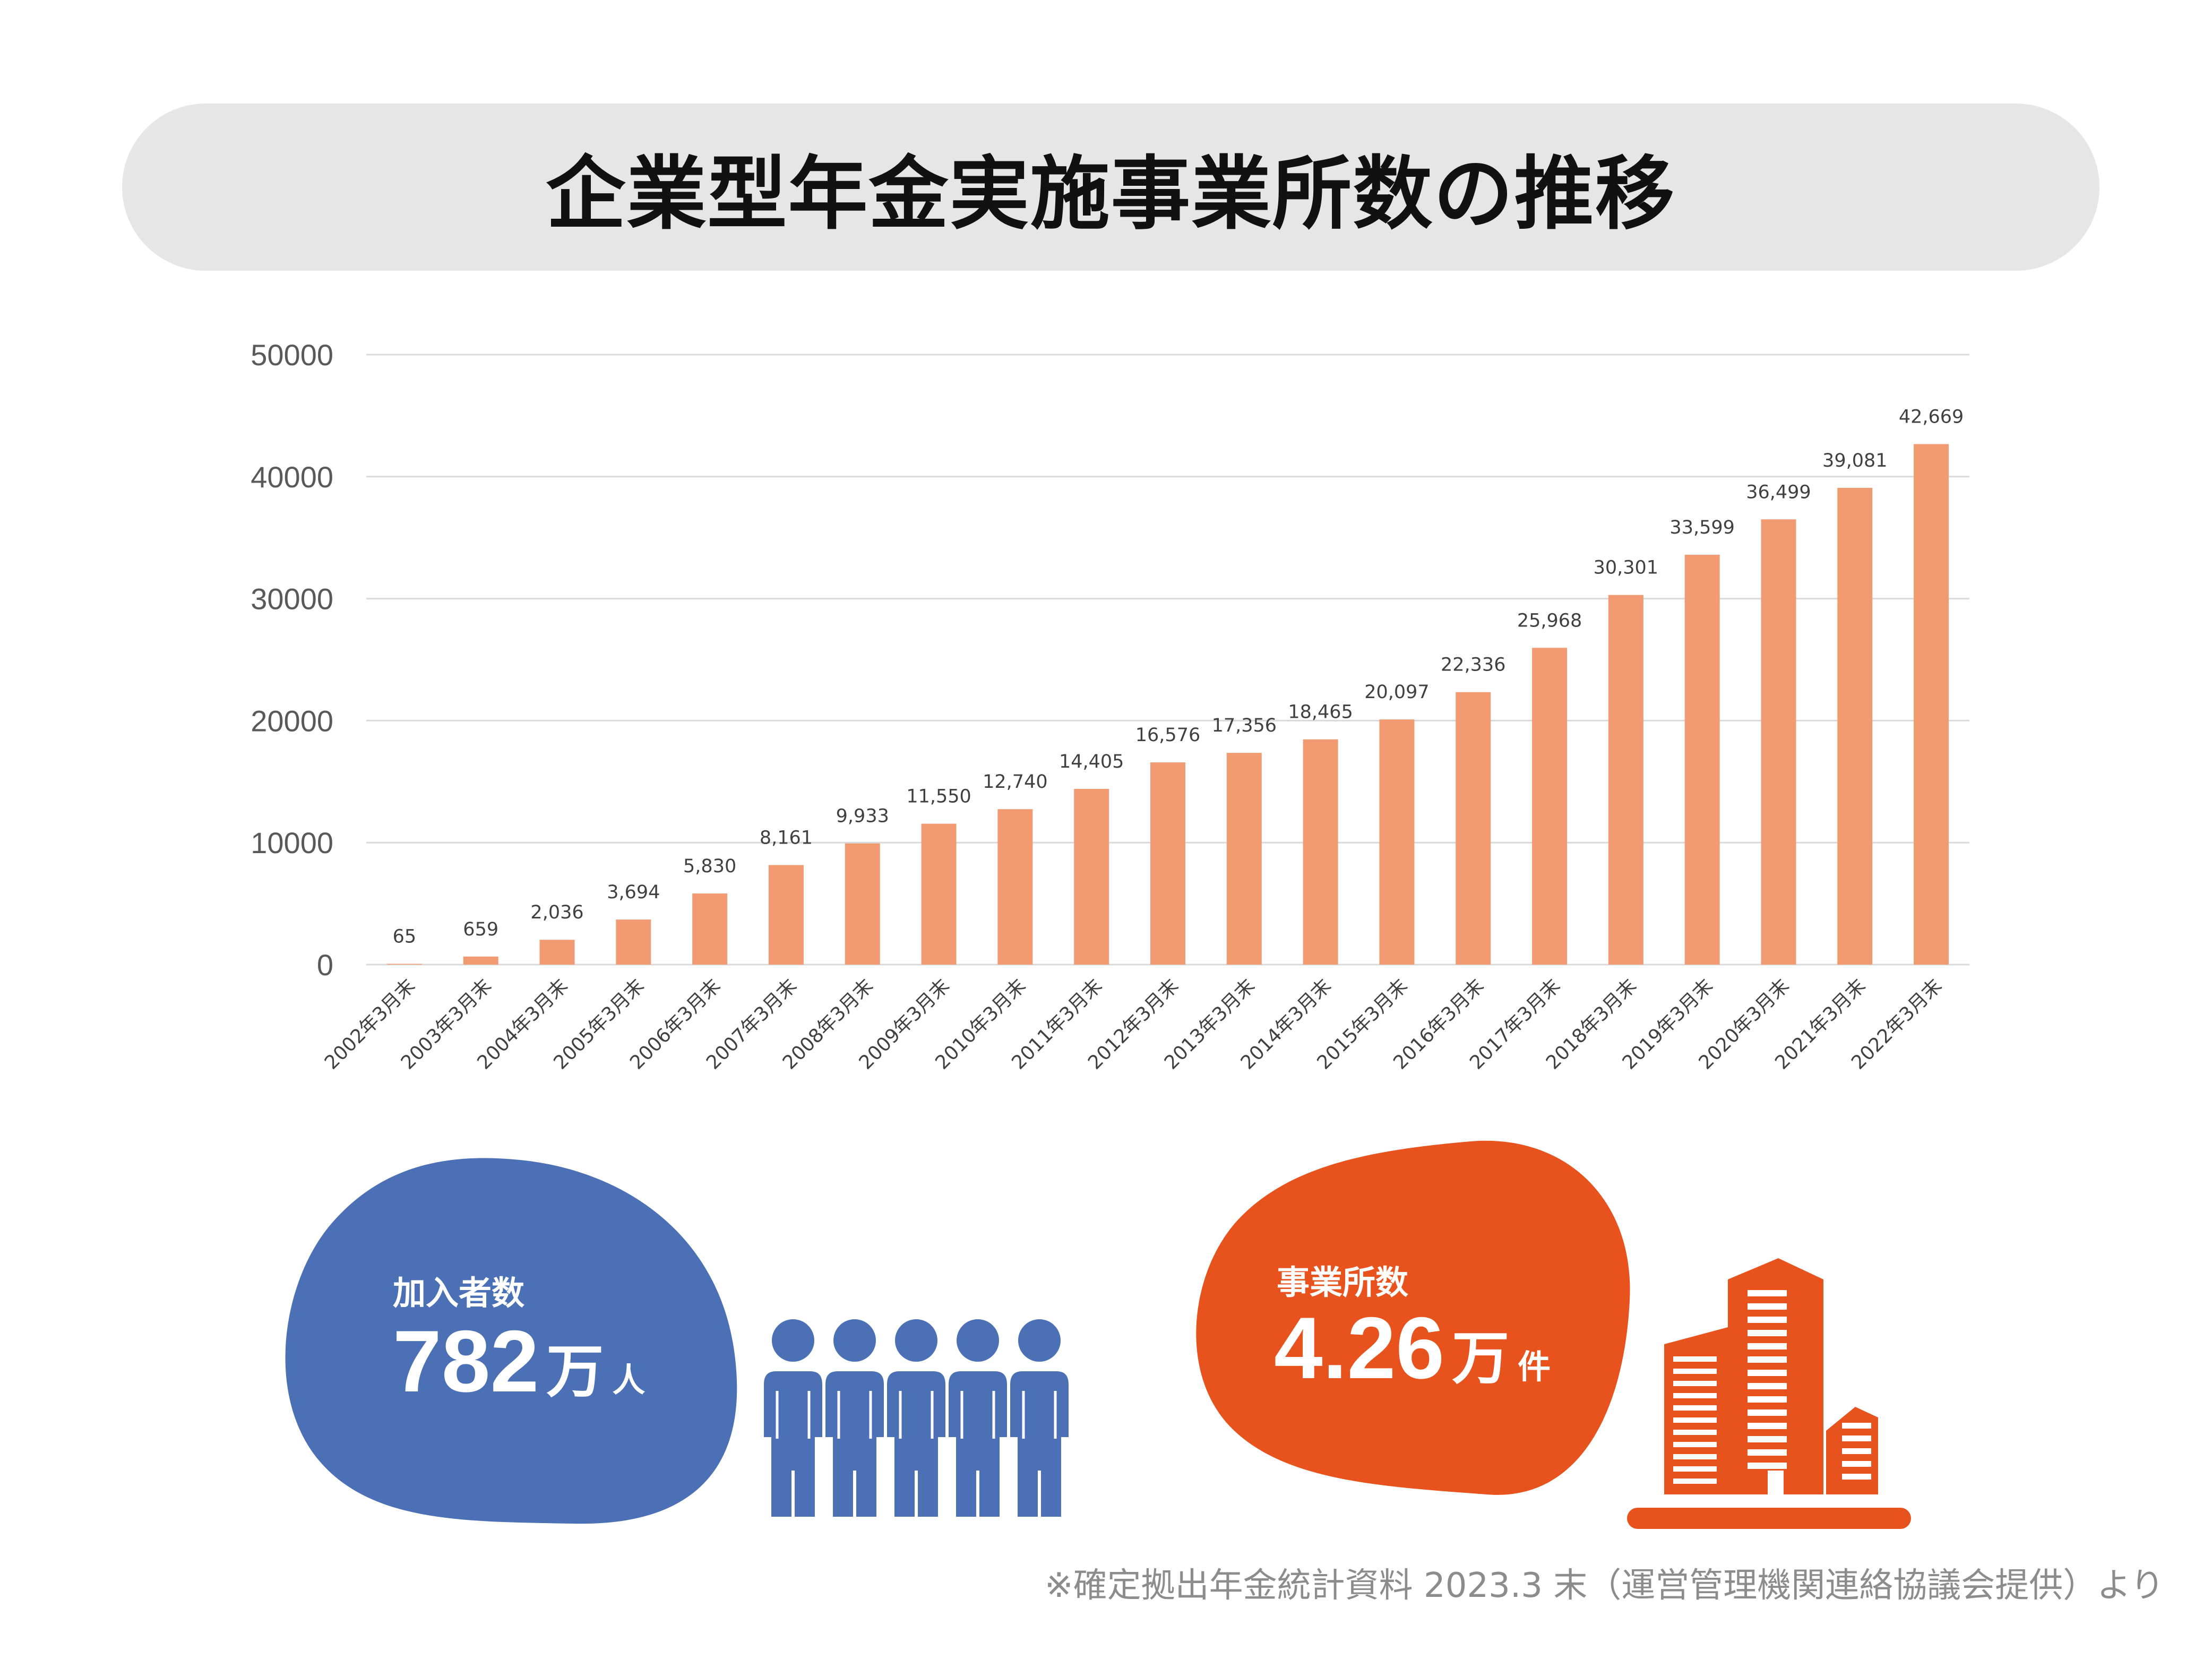  I want to click on offices-label: 事業所数, so click(1343, 1282).